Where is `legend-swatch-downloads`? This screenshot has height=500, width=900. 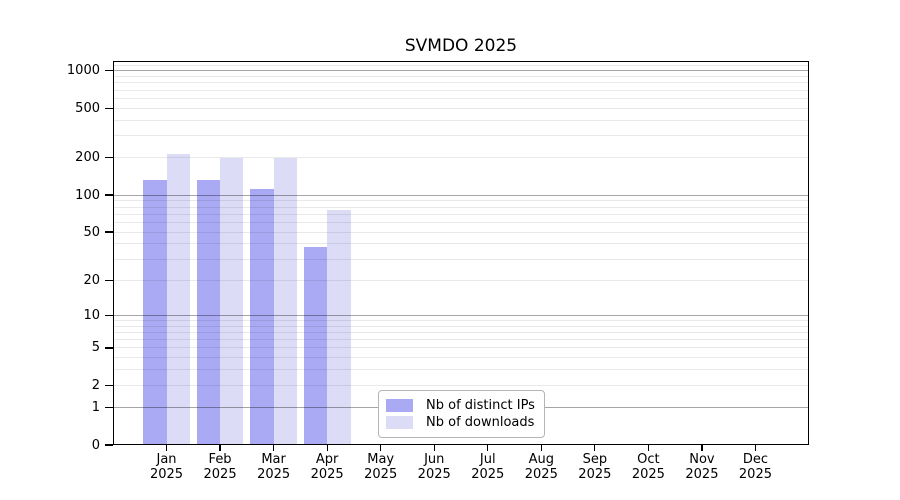 legend-swatch-downloads is located at coordinates (399, 422).